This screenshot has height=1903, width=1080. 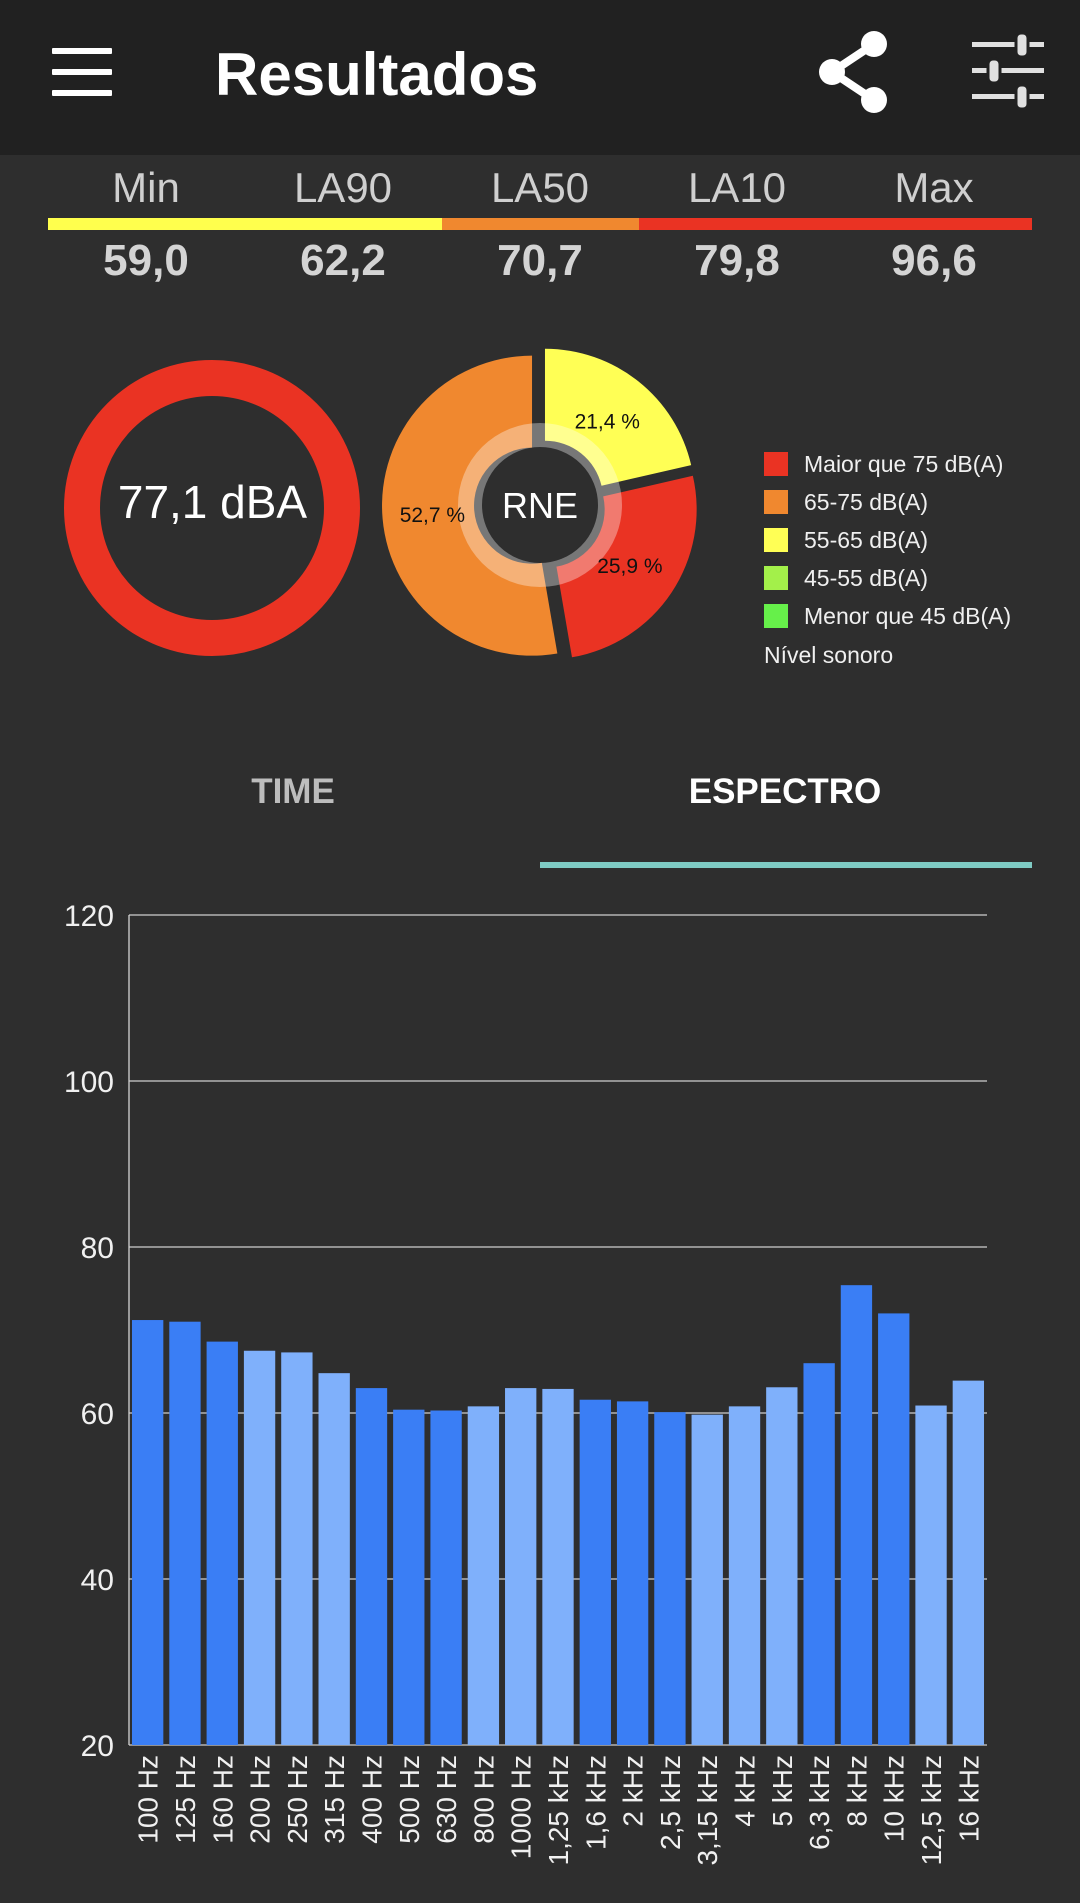 I want to click on equalizer-sliders-icon, so click(x=1008, y=70).